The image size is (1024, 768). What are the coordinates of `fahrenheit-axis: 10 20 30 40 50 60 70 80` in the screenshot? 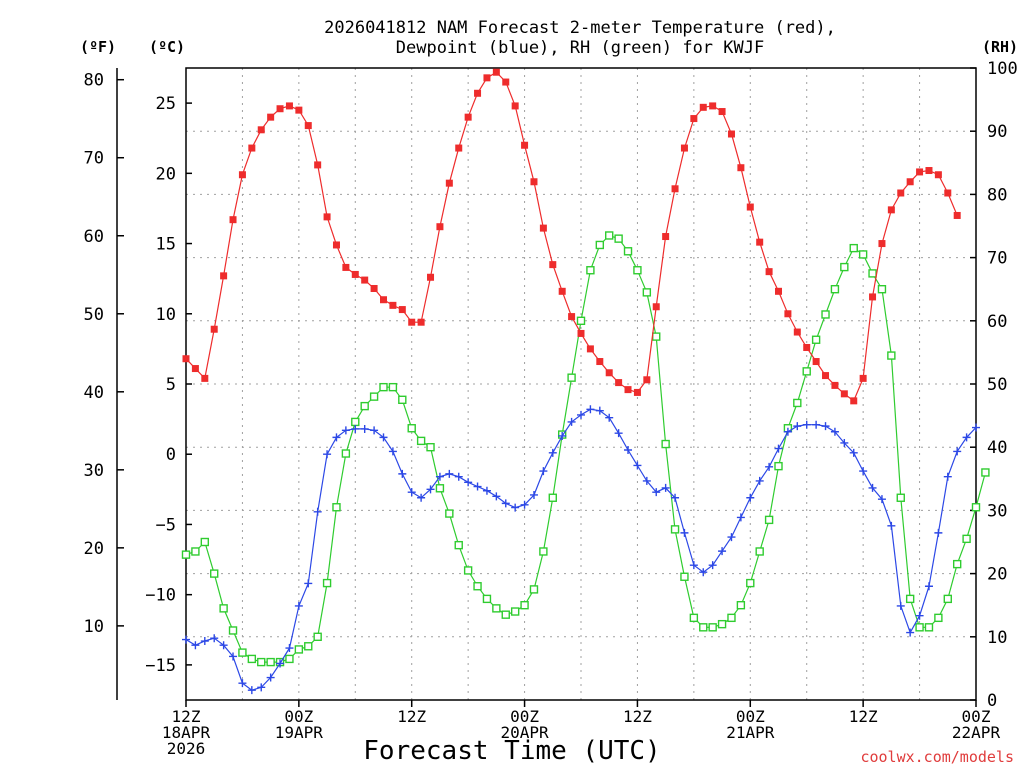 It's located at (104, 354).